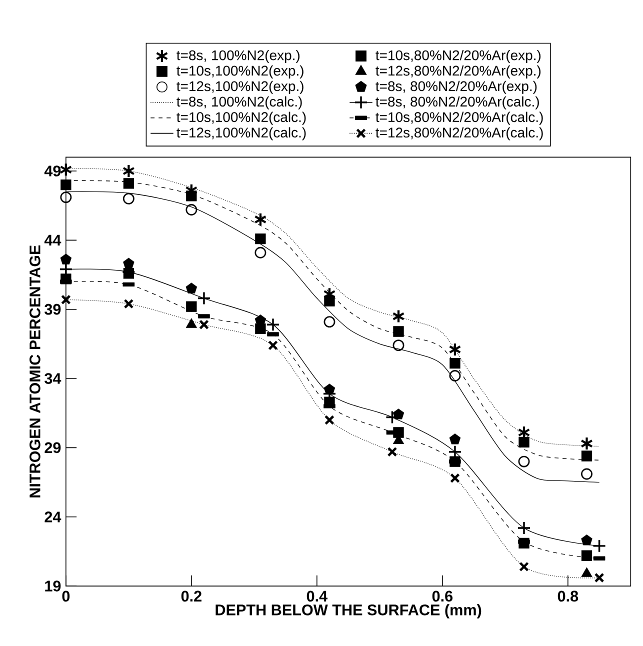 Image resolution: width=643 pixels, height=646 pixels. What do you see at coordinates (240, 87) in the screenshot?
I see `legend-label: t=12s,100%N2(exp.)` at bounding box center [240, 87].